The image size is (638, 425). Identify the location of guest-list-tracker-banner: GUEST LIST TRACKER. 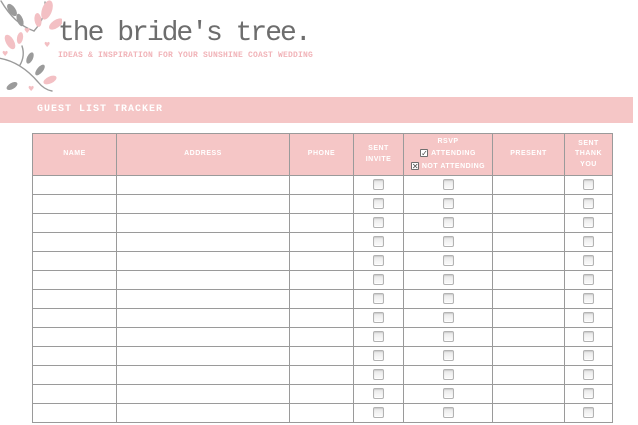
(316, 110).